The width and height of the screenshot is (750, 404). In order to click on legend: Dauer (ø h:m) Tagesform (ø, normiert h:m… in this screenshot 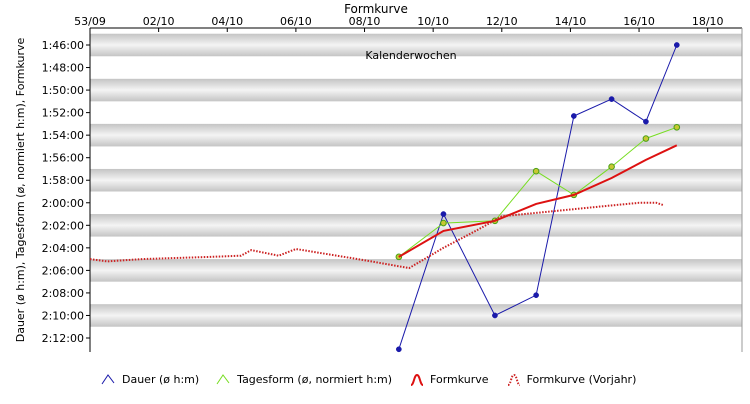, I will do `click(376, 379)`.